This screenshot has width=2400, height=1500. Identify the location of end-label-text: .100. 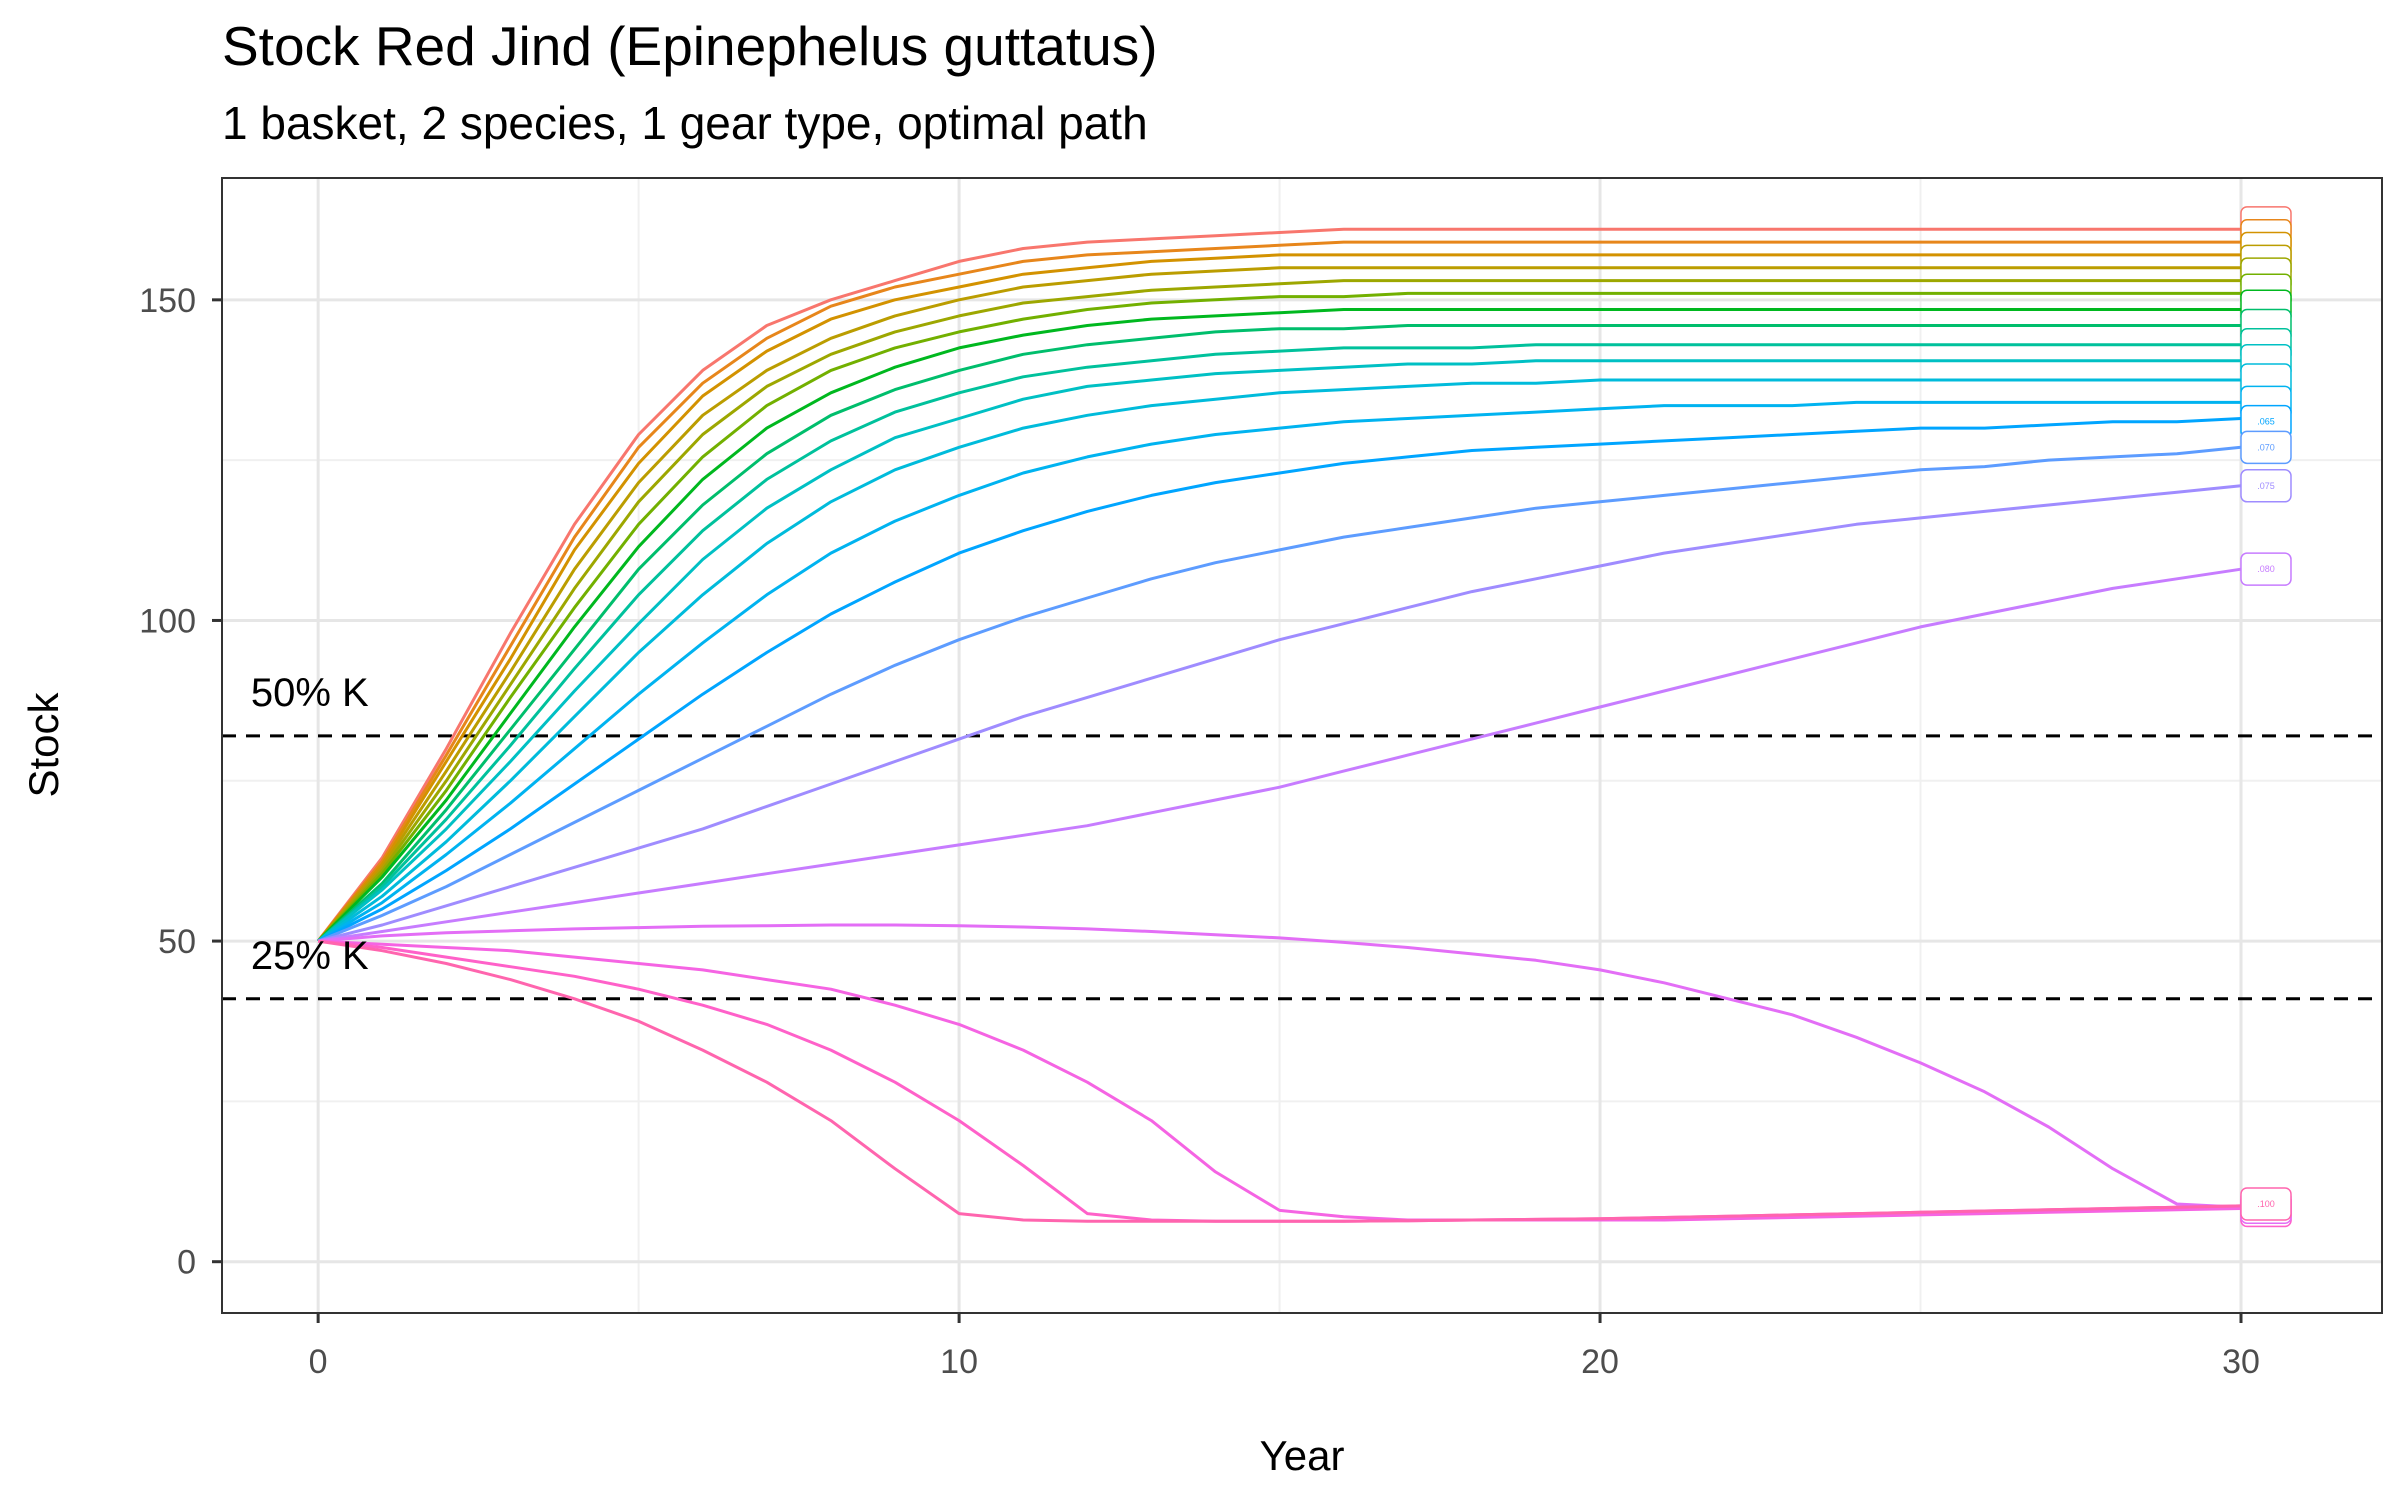
(2266, 1204).